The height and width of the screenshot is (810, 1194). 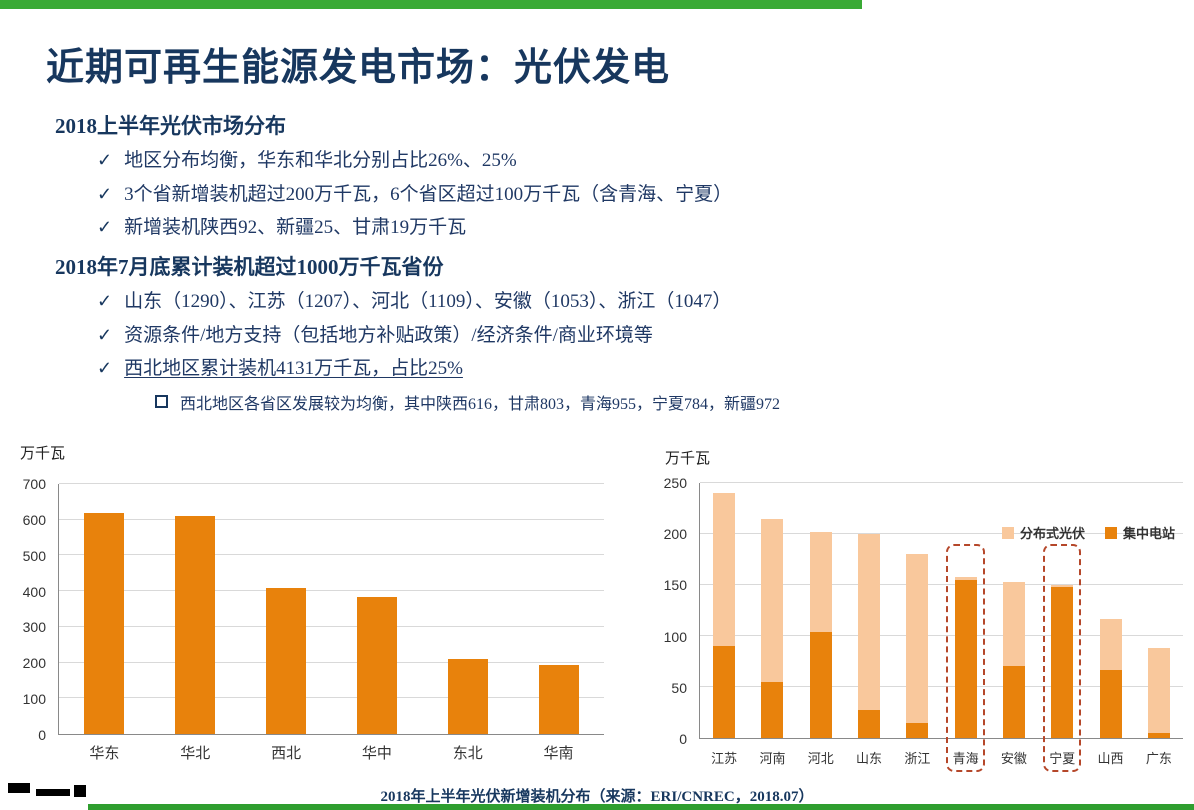 What do you see at coordinates (558, 609) in the screenshot?
I see `bar-华南` at bounding box center [558, 609].